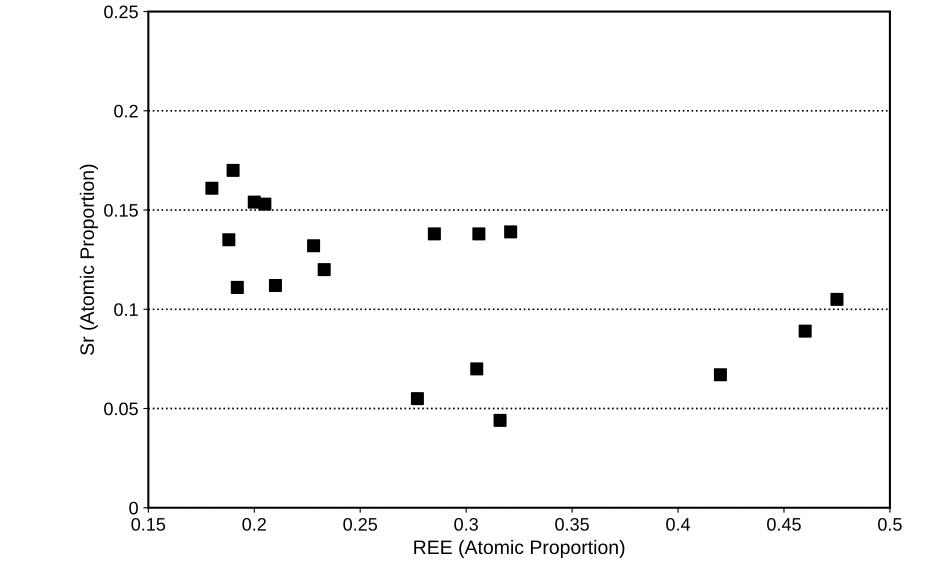  What do you see at coordinates (572, 524) in the screenshot?
I see `x-tick-label: 0.35` at bounding box center [572, 524].